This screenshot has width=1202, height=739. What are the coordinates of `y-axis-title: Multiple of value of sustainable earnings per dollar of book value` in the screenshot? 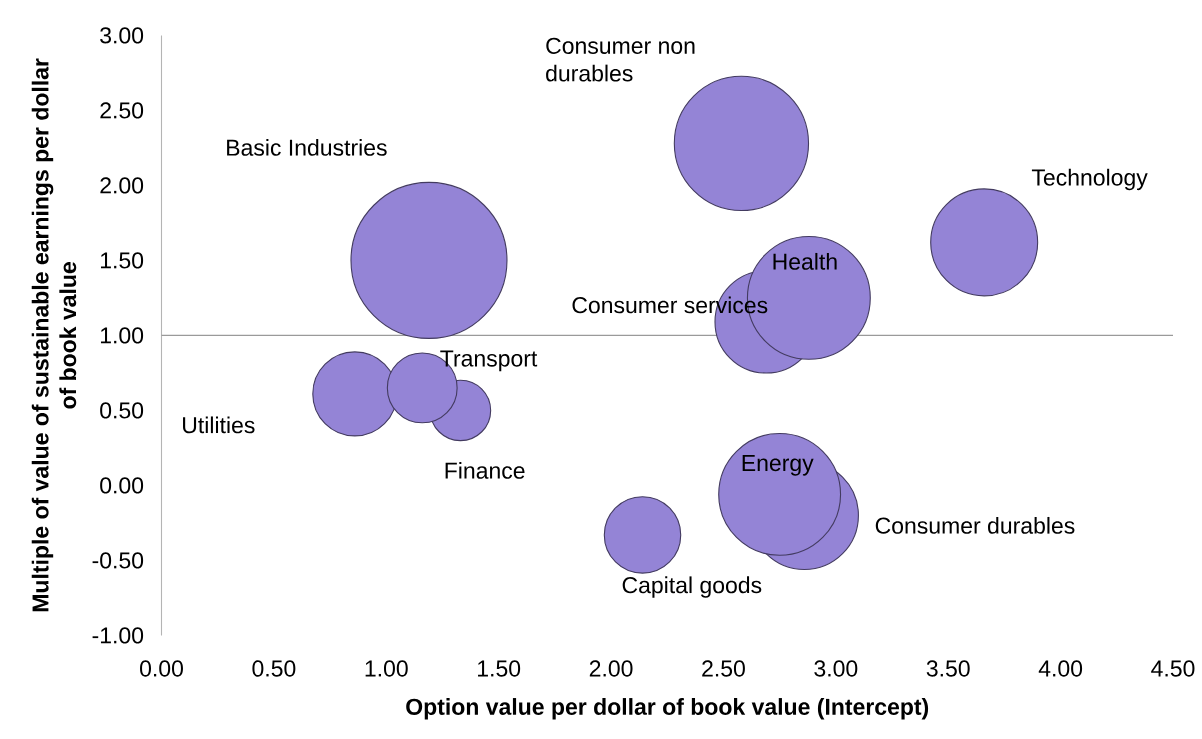 It's located at (54, 335).